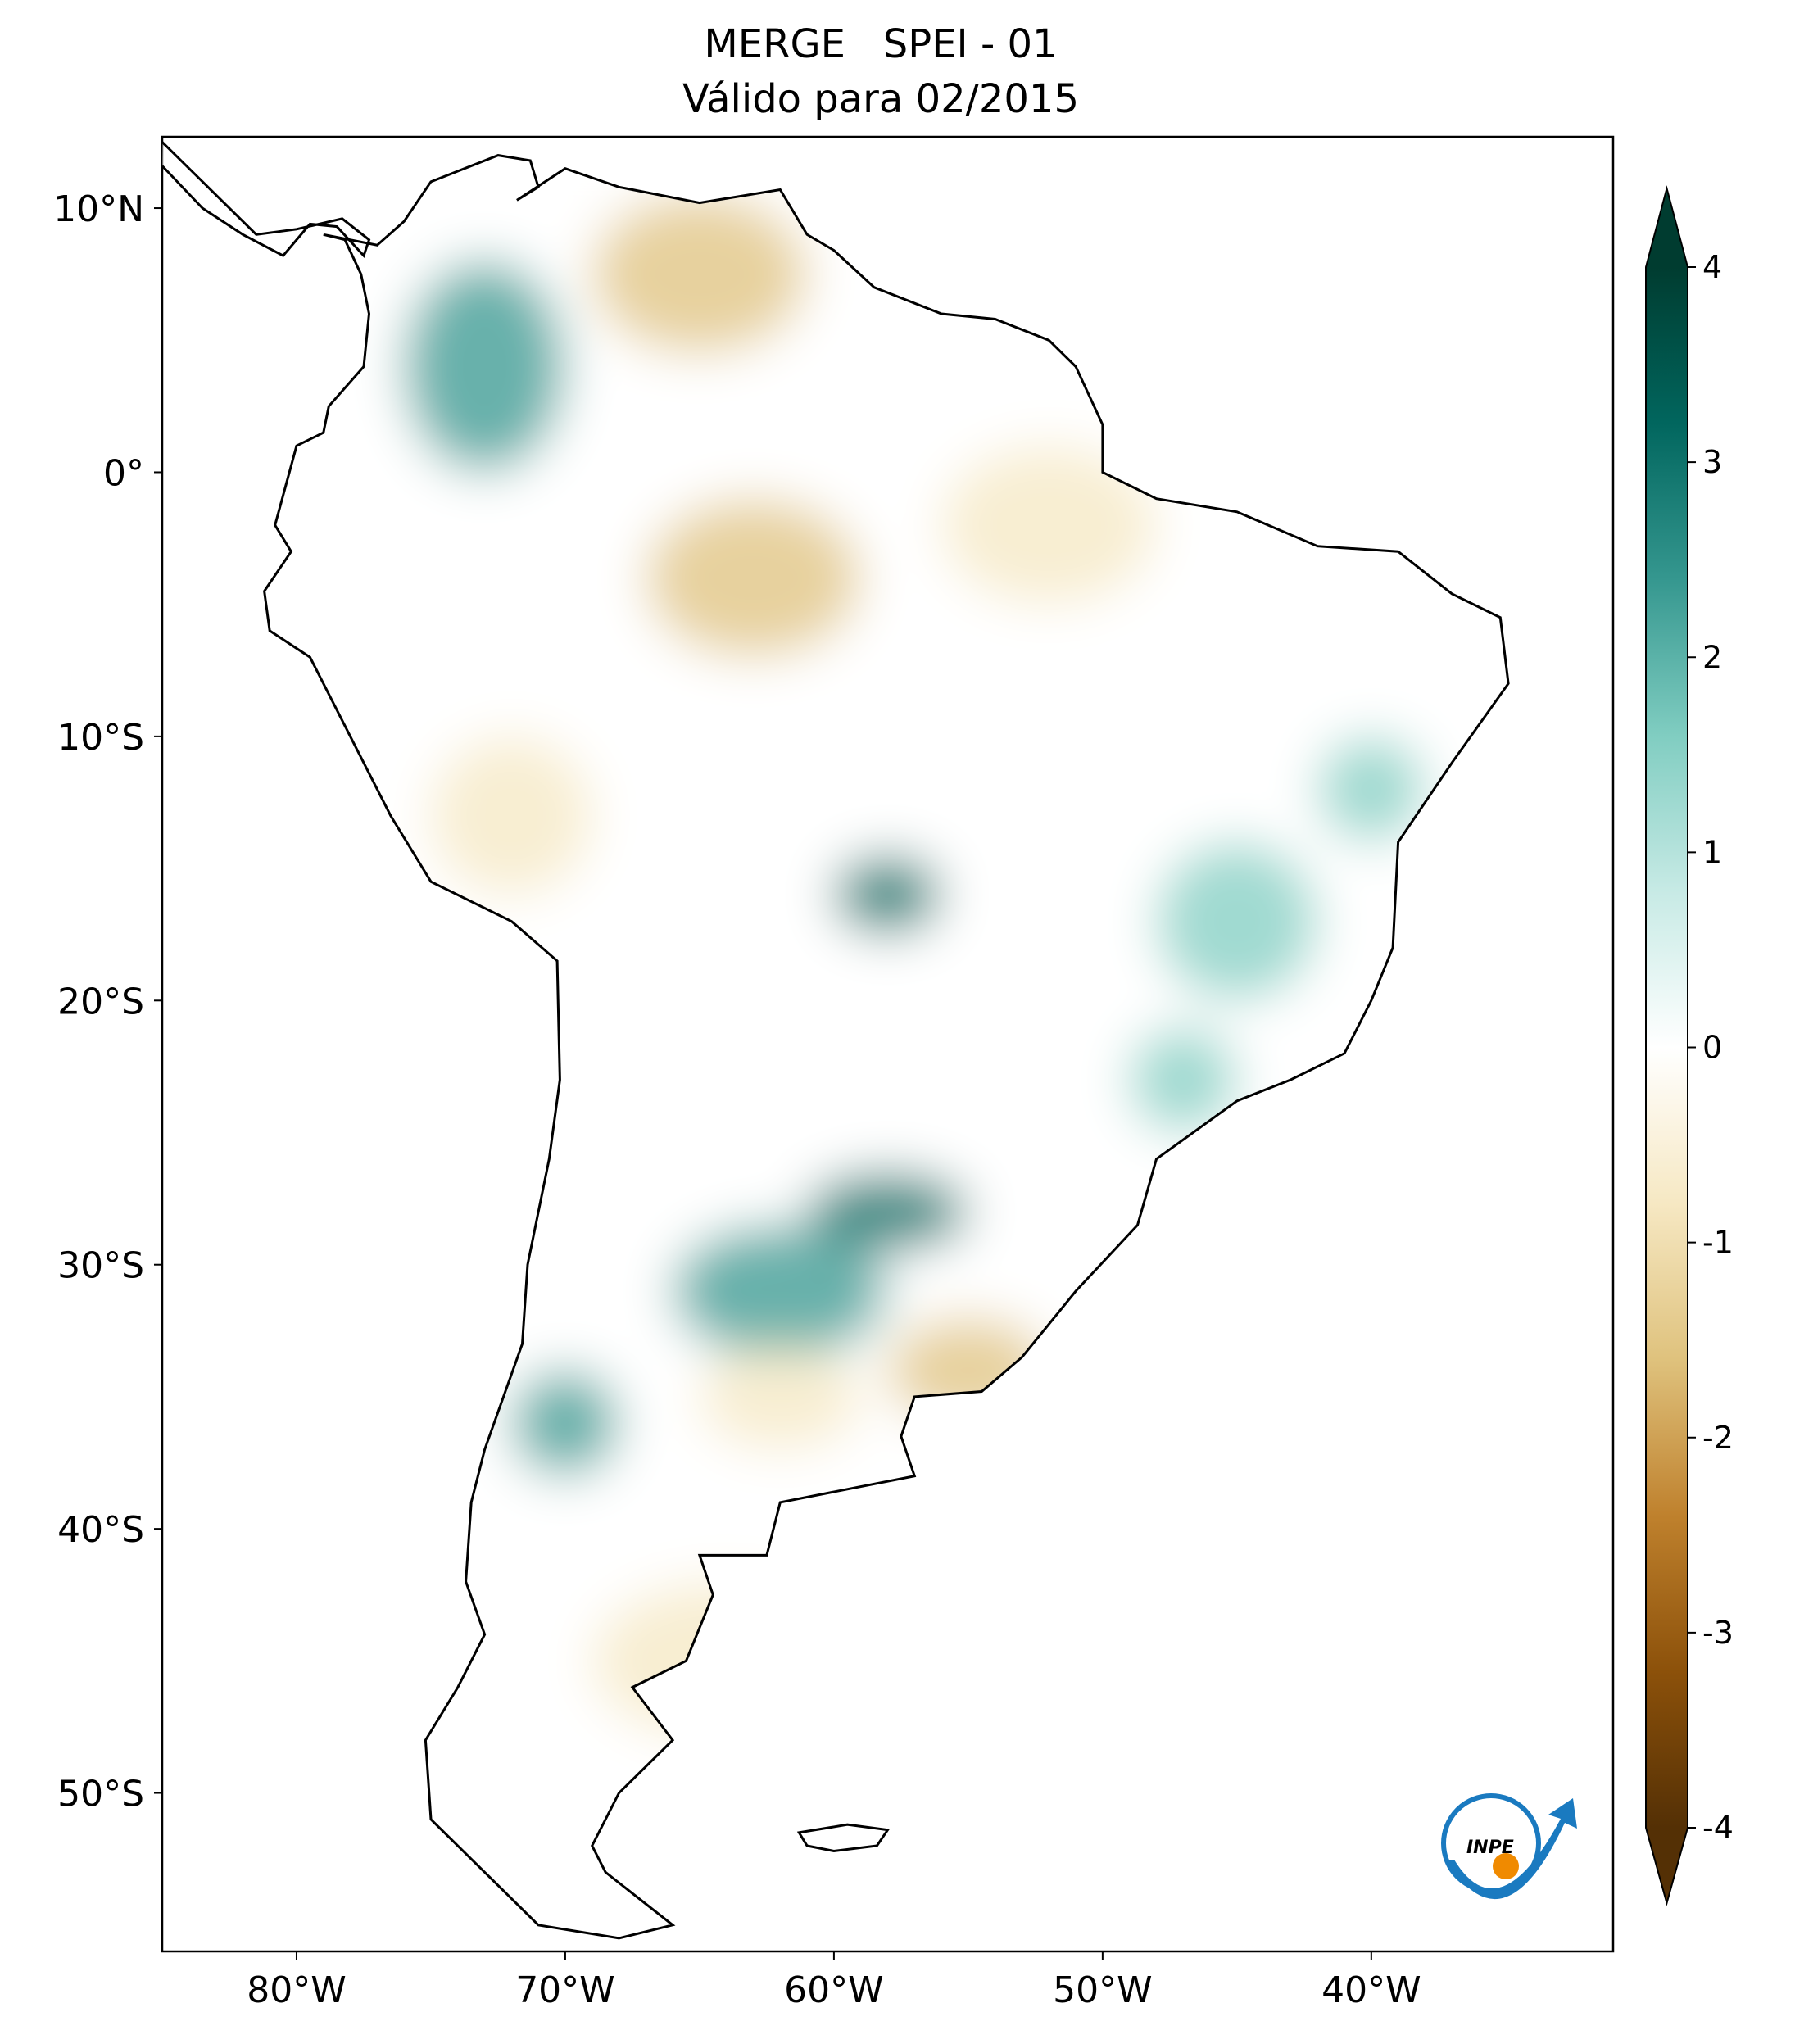  Describe the element at coordinates (1718, 1633) in the screenshot. I see `colorbar-tick-label: -3` at that location.